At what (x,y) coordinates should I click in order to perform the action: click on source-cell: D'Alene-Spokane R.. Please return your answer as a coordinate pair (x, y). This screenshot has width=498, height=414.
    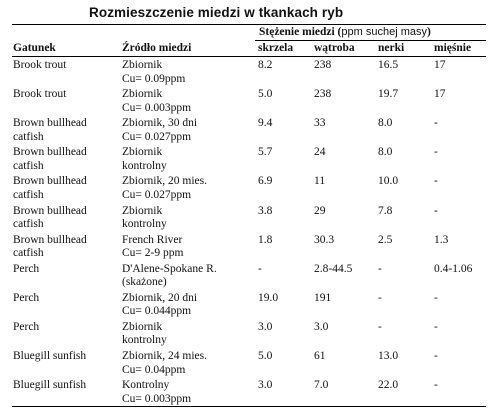
    Looking at the image, I should click on (169, 268).